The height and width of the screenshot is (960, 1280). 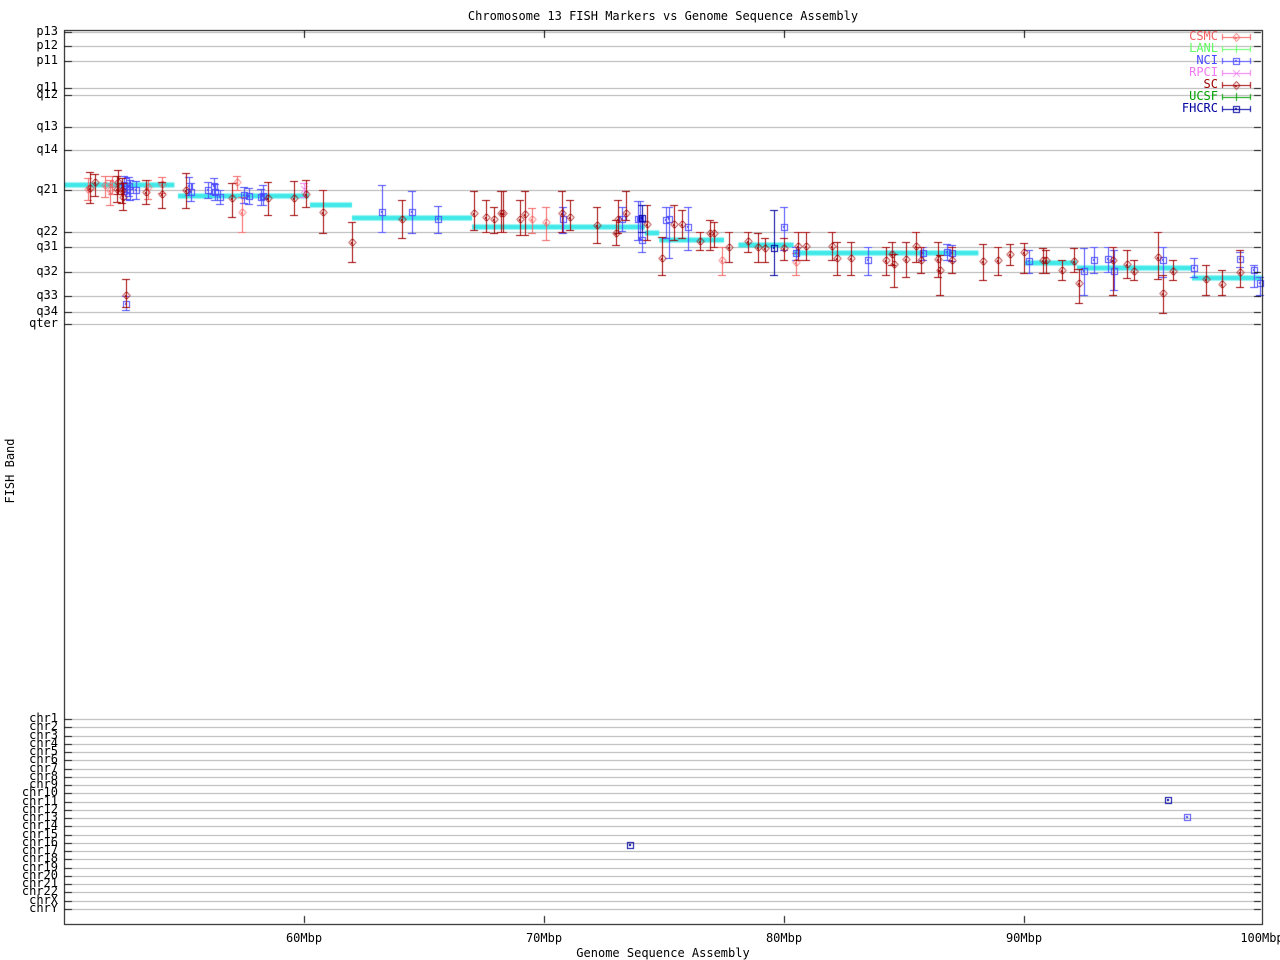 What do you see at coordinates (1203, 72) in the screenshot?
I see `legend-label-rpci: RPCI` at bounding box center [1203, 72].